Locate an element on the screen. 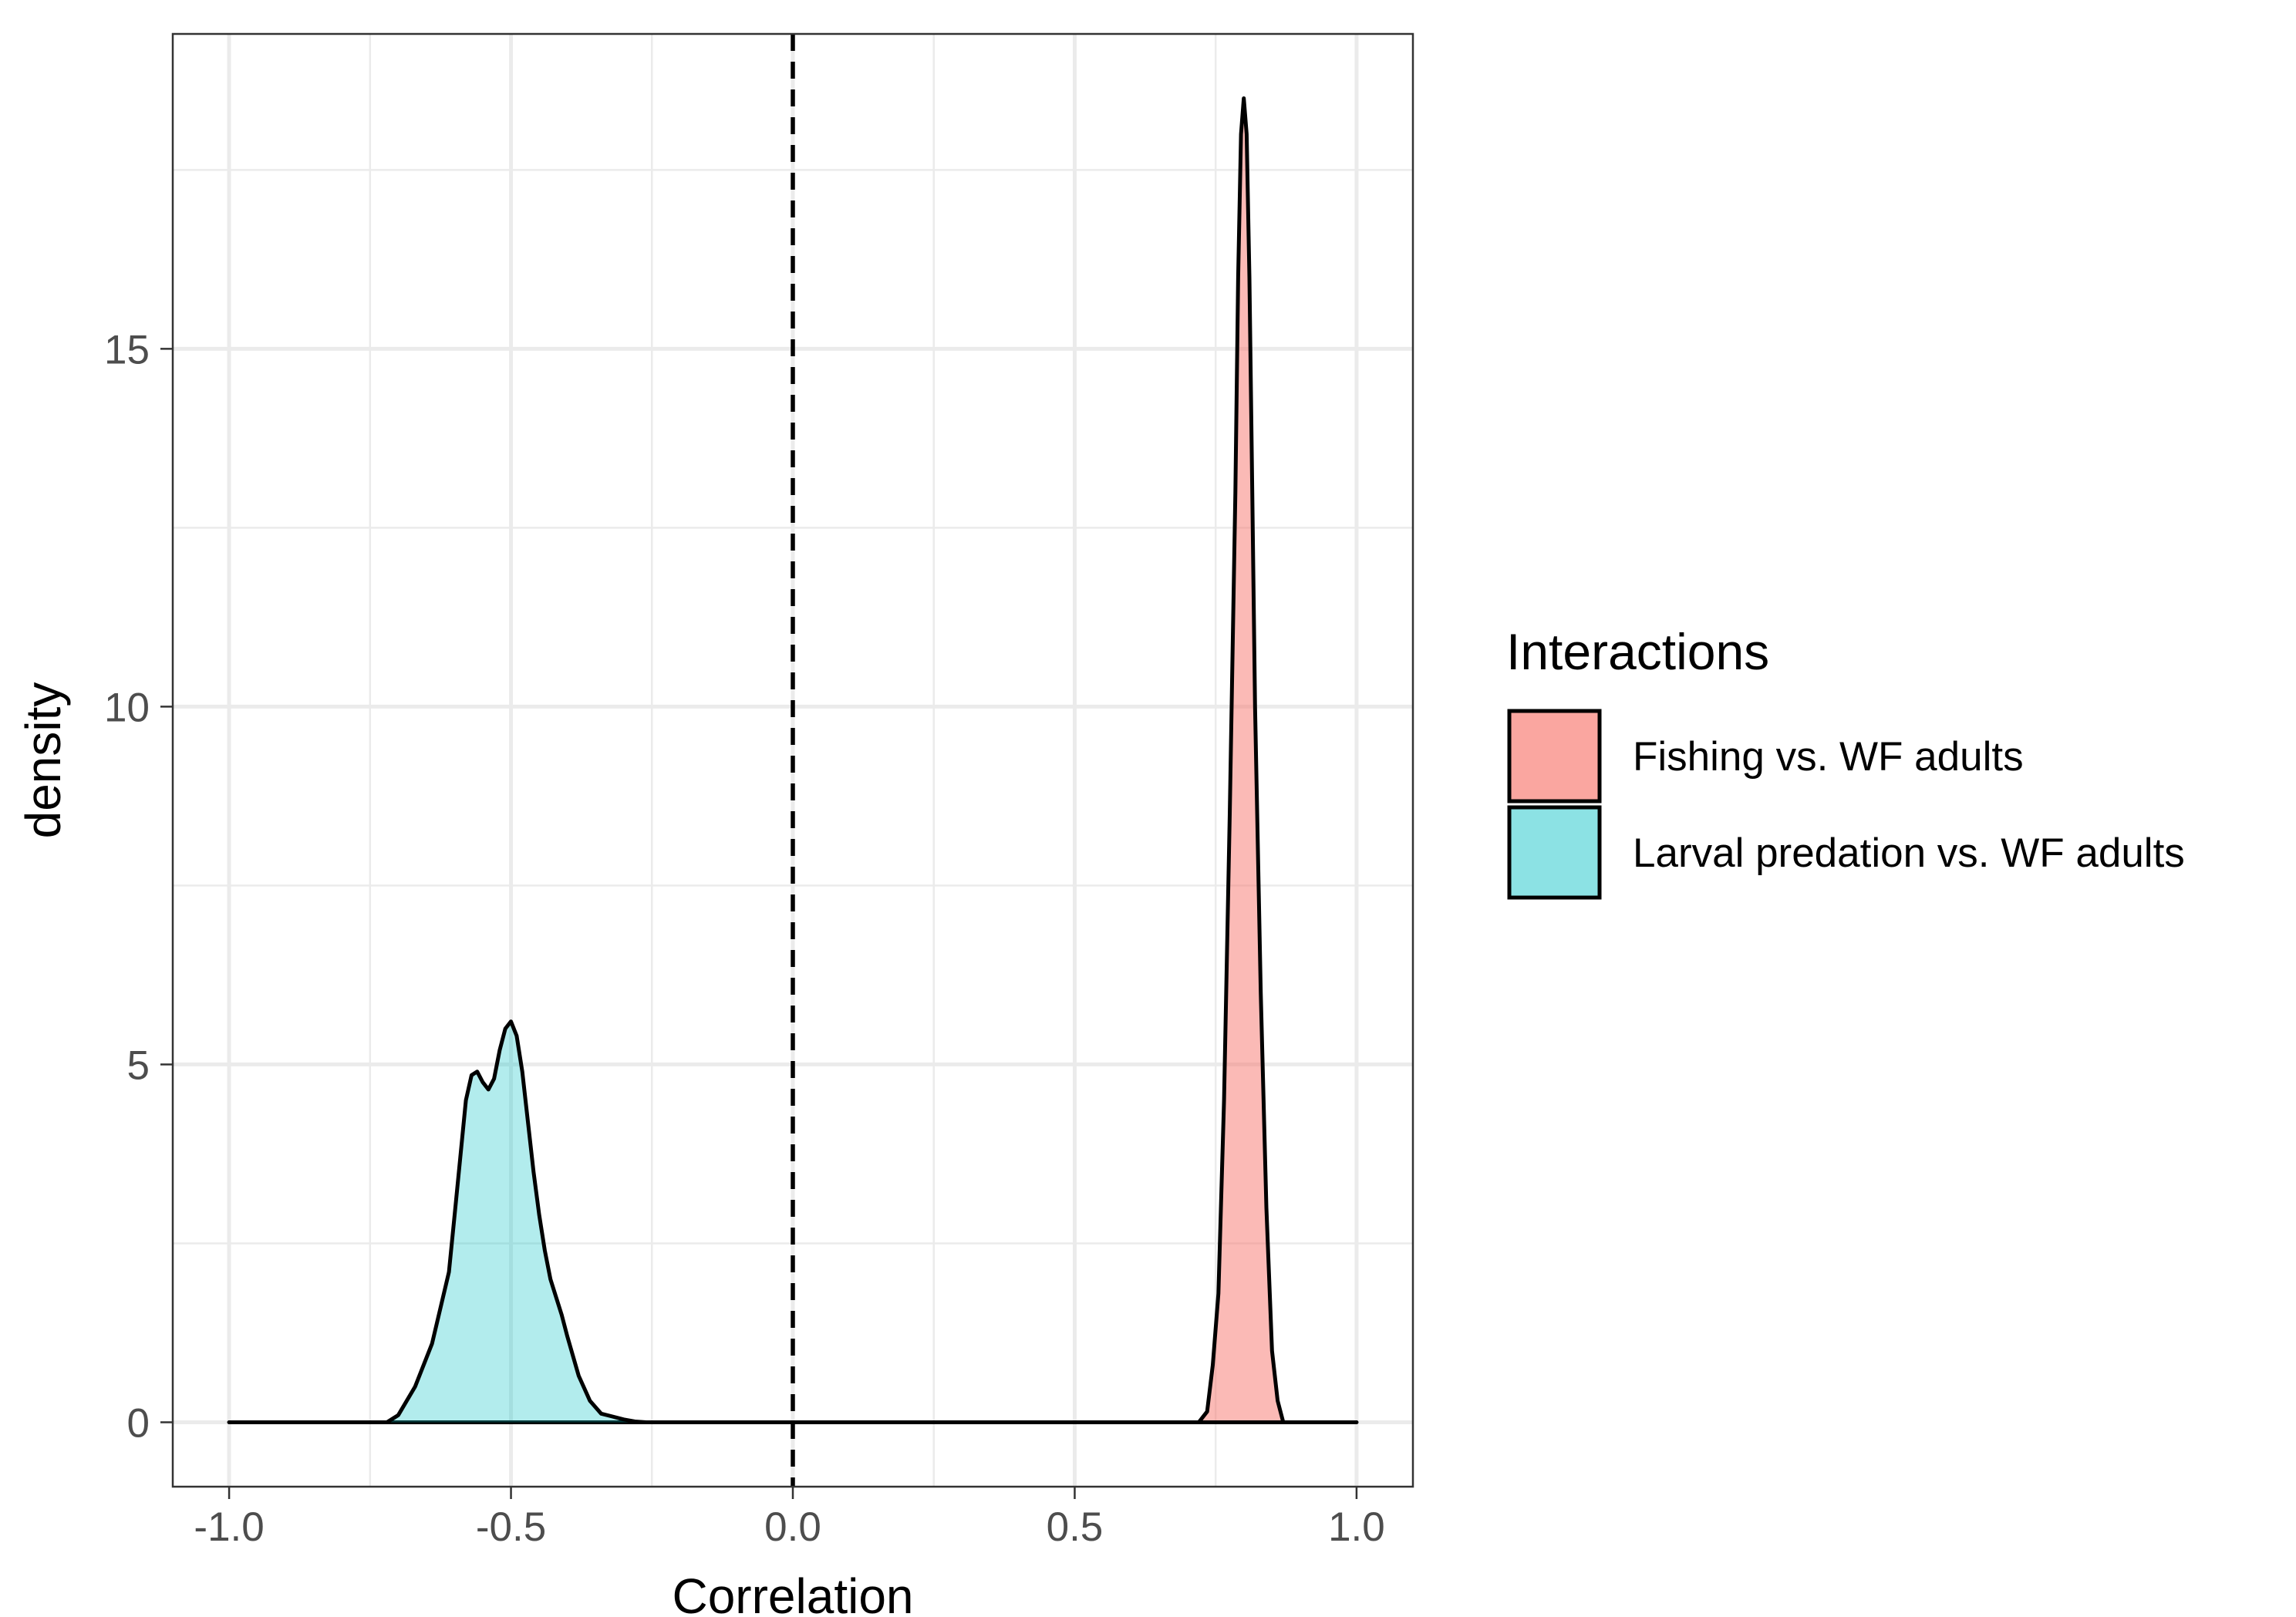 Image resolution: width=2296 pixels, height=1617 pixels. x-tick-label: -1.0 is located at coordinates (229, 1527).